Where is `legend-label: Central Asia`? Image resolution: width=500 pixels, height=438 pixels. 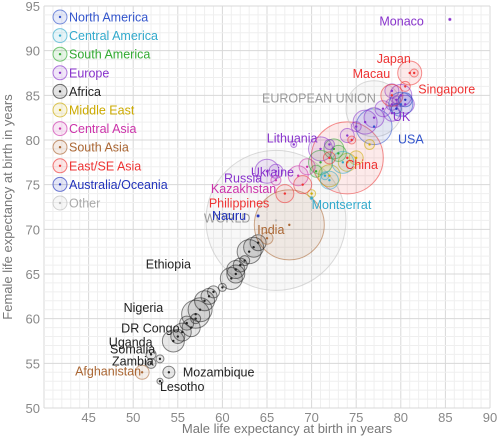 legend-label: Central Asia is located at coordinates (102, 129).